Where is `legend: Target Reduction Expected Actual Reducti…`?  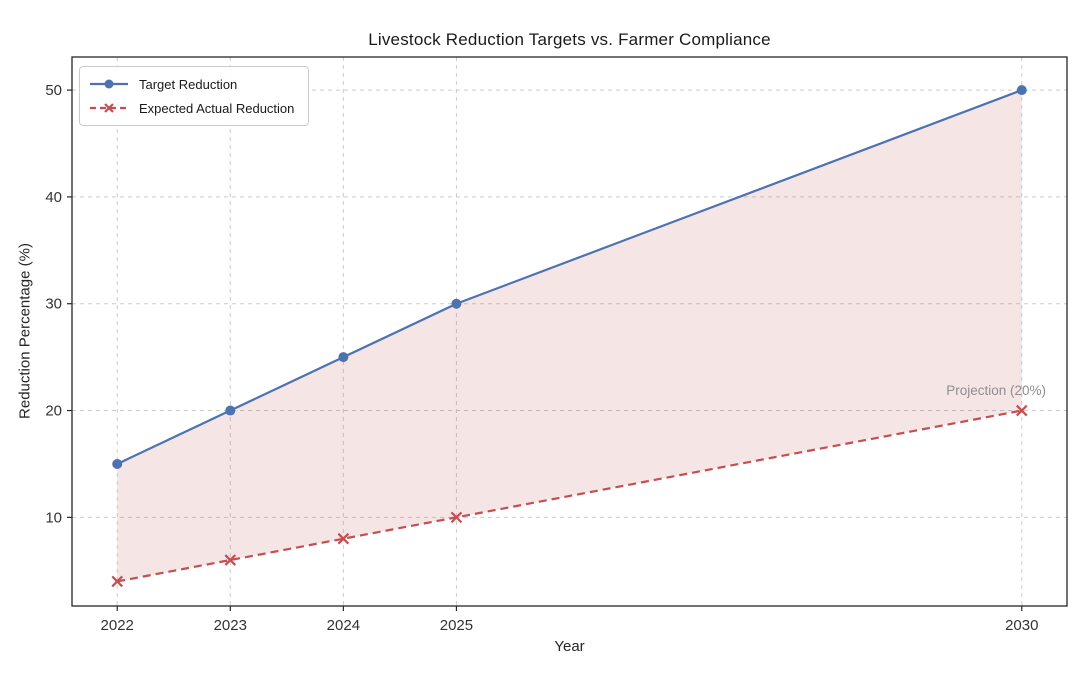 legend: Target Reduction Expected Actual Reducti… is located at coordinates (194, 96).